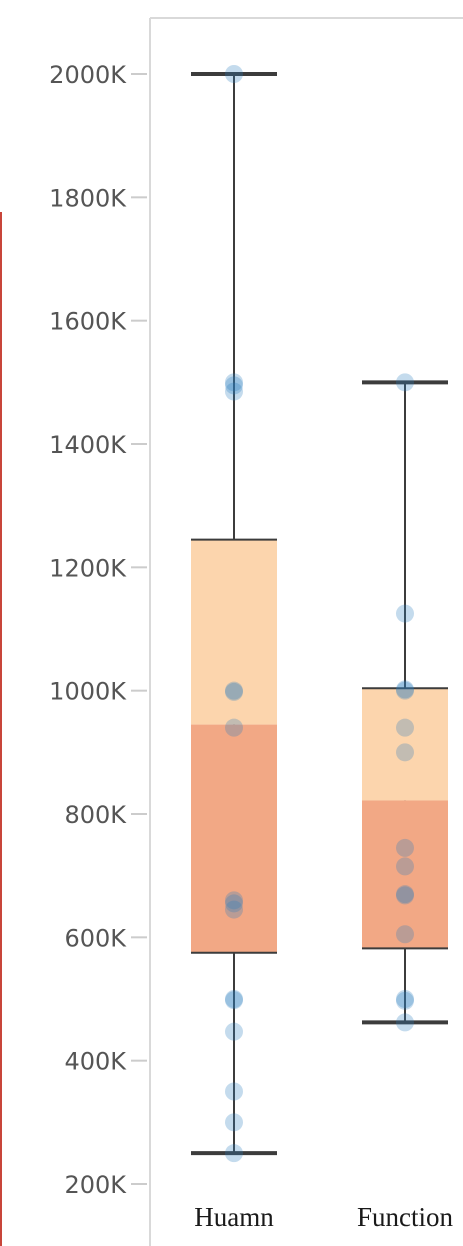 This screenshot has width=463, height=1246. Describe the element at coordinates (95, 1062) in the screenshot. I see `y-tick-label: 400K` at that location.